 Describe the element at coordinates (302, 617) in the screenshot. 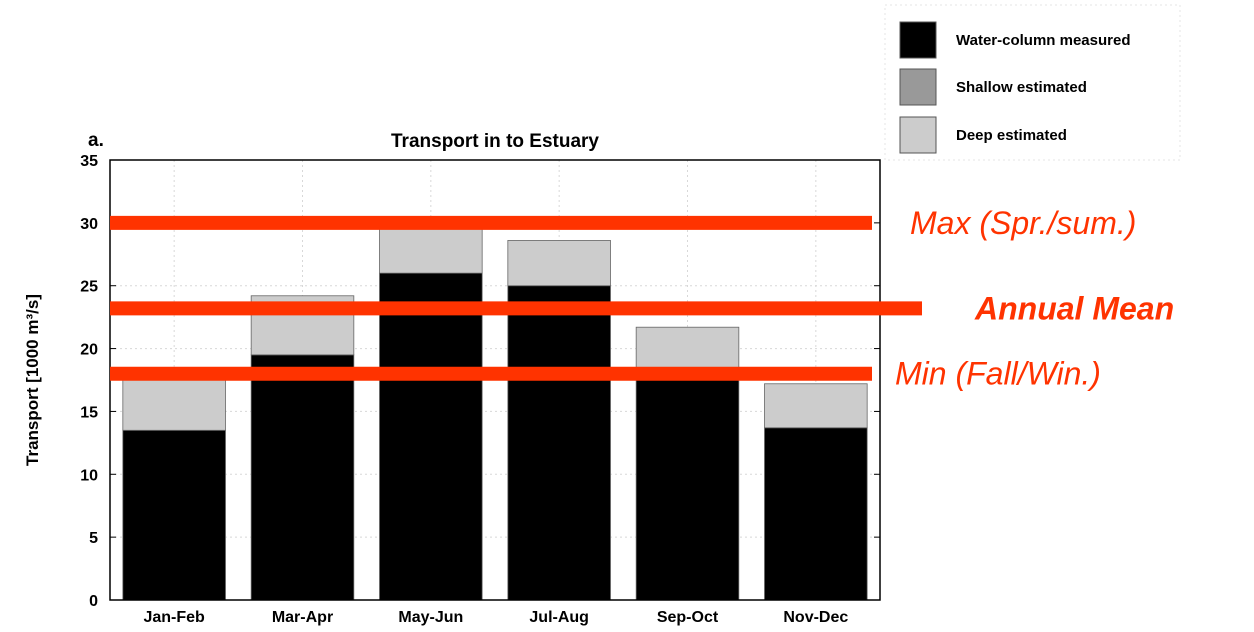

I see `x-tick-label: Mar-Apr` at that location.